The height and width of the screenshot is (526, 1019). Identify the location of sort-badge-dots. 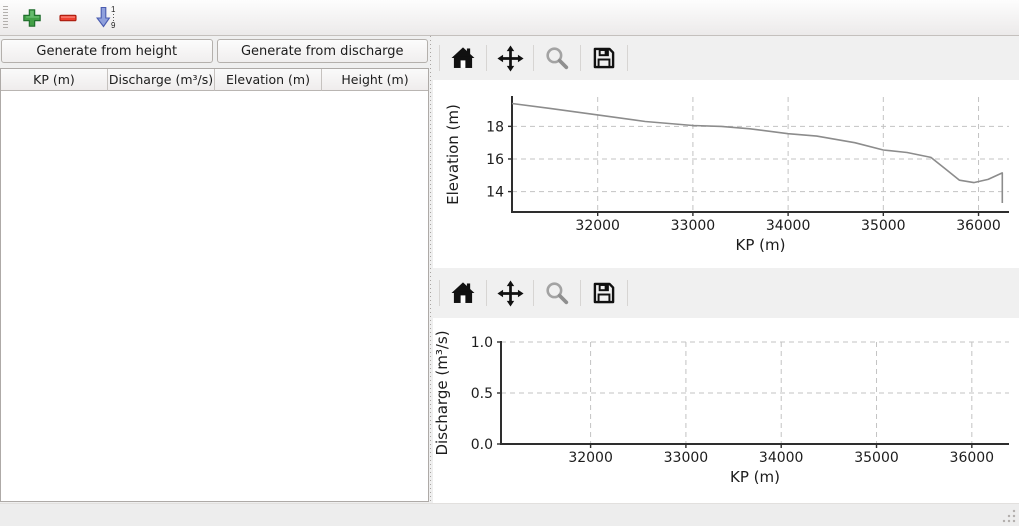
(113, 17).